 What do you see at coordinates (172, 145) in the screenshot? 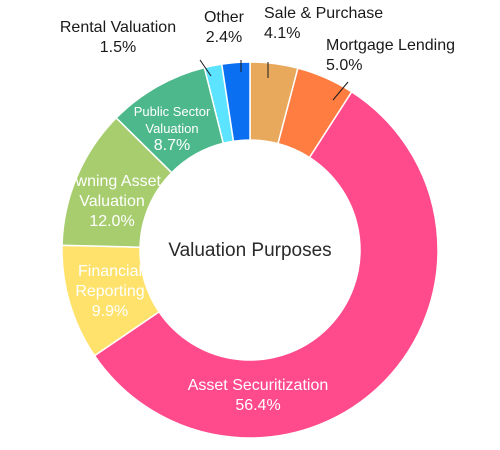
I see `slice-value-5: 8.7%` at bounding box center [172, 145].